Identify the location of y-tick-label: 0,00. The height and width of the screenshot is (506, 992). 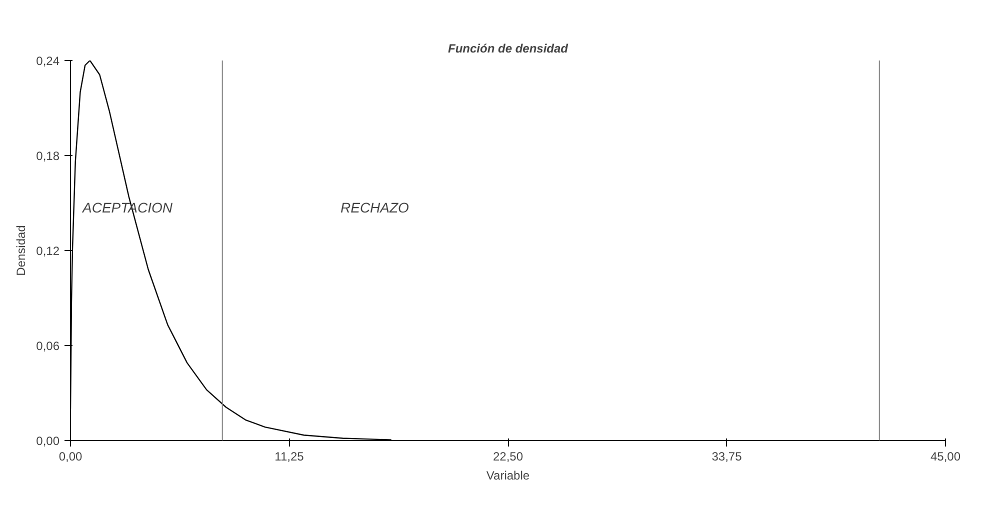
(48, 441).